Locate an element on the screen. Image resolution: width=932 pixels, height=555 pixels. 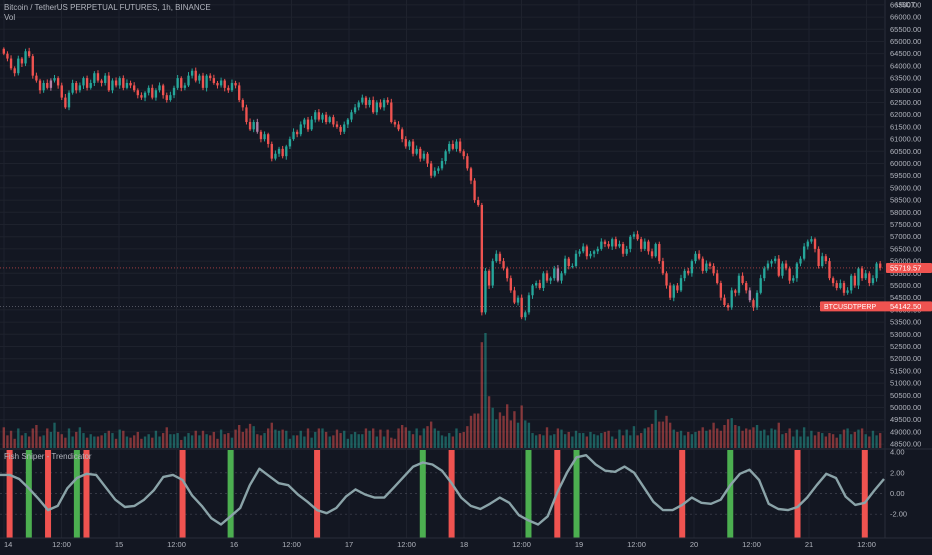
volume-legend: Vol is located at coordinates (10, 17).